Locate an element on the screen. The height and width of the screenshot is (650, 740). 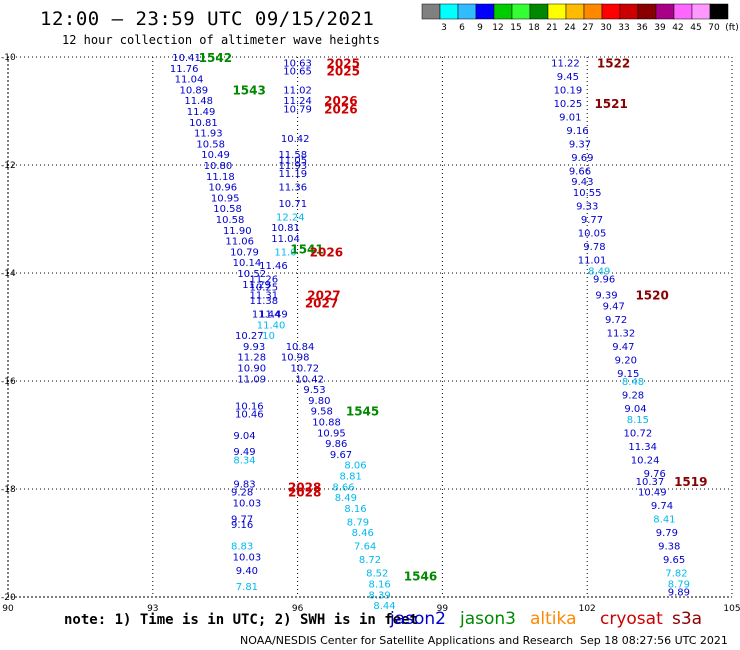
data-point-label: 12.24 is located at coordinates (290, 217).